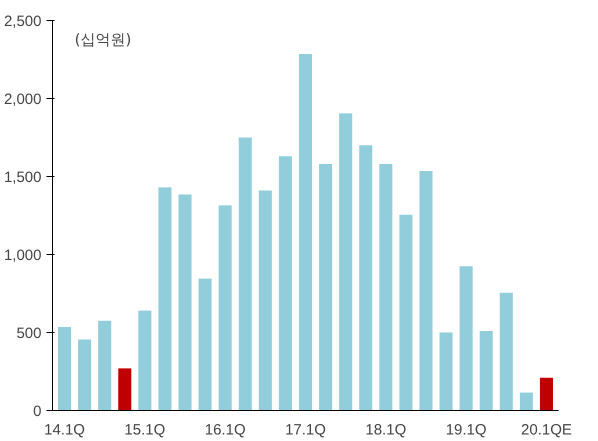 This screenshot has width=598, height=441. I want to click on y-tick-label: 500, so click(29, 333).